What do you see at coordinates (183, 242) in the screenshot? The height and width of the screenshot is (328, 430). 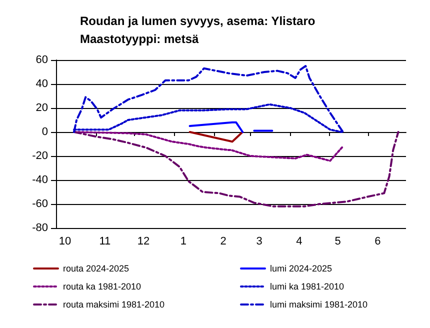 I see `x-tick-label: 1` at bounding box center [183, 242].